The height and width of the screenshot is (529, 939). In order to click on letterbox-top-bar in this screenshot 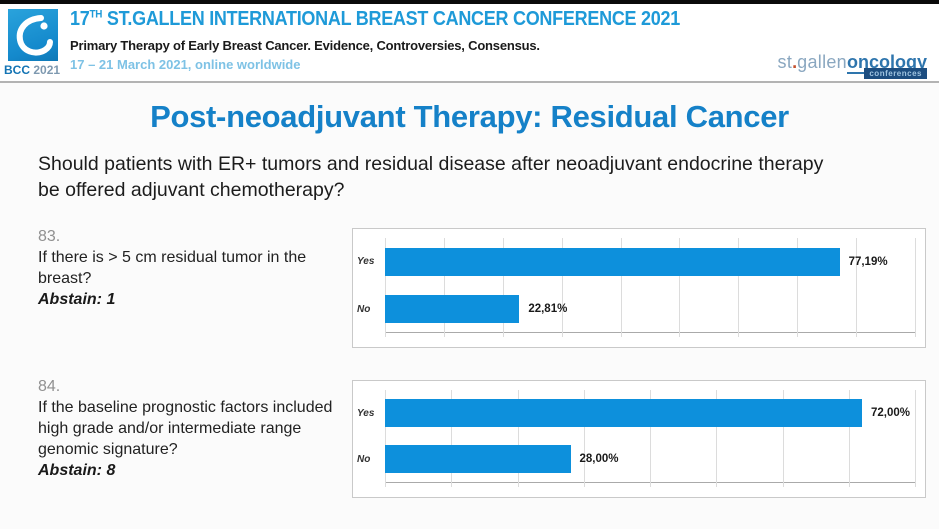, I will do `click(469, 2)`.